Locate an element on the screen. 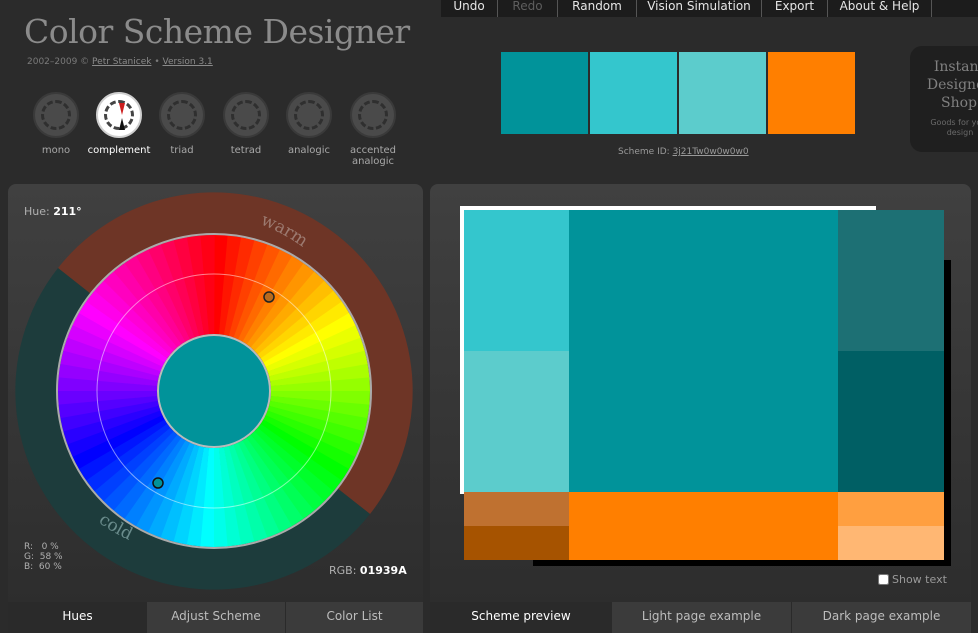 The height and width of the screenshot is (633, 978). export-menu-item: Export is located at coordinates (795, 8).